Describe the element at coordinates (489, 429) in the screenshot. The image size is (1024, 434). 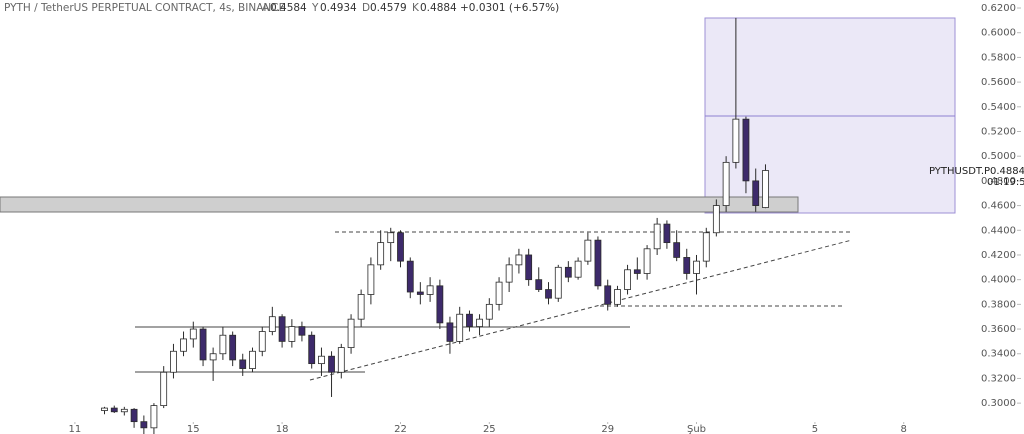
I see `x-tick-label: 25` at that location.